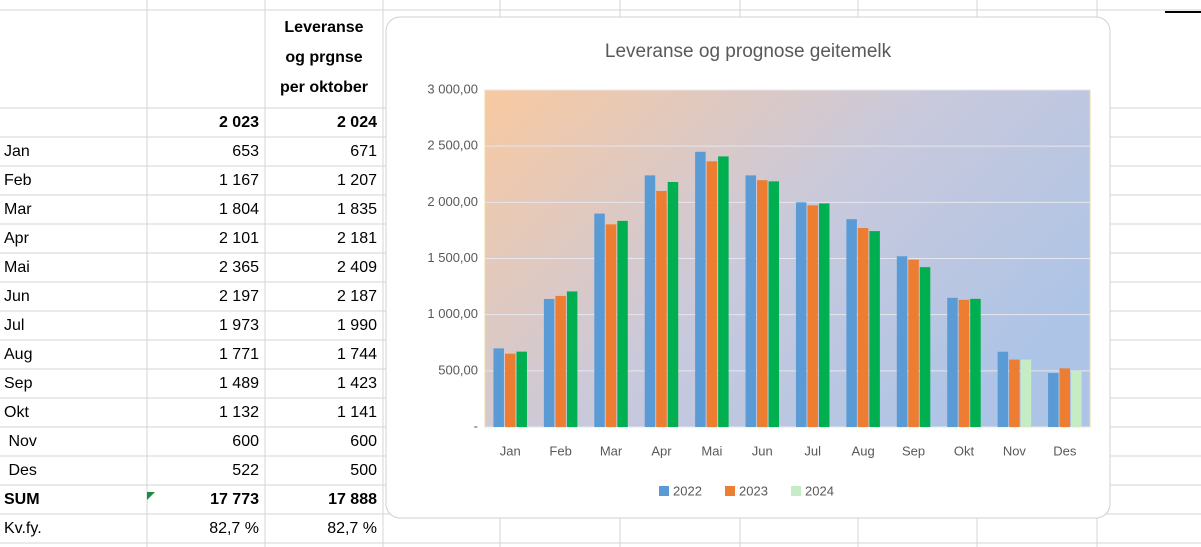  What do you see at coordinates (323, 57) in the screenshot?
I see `header-text: og prgnse` at bounding box center [323, 57].